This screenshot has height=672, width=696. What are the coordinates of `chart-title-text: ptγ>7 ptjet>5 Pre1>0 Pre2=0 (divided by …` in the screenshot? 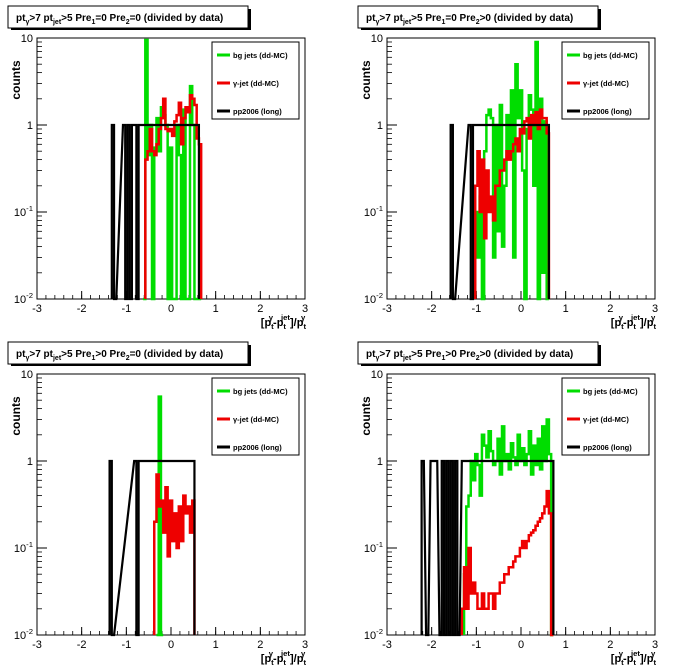 It's located at (119, 355).